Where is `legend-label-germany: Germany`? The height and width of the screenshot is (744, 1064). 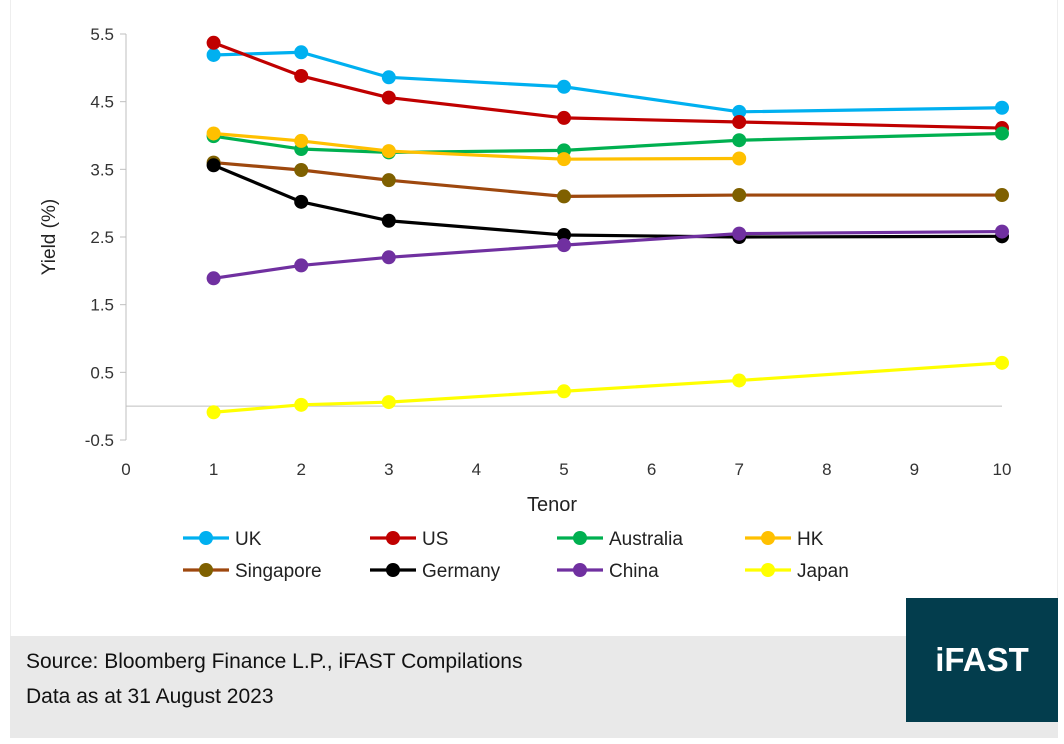 legend-label-germany: Germany is located at coordinates (461, 571).